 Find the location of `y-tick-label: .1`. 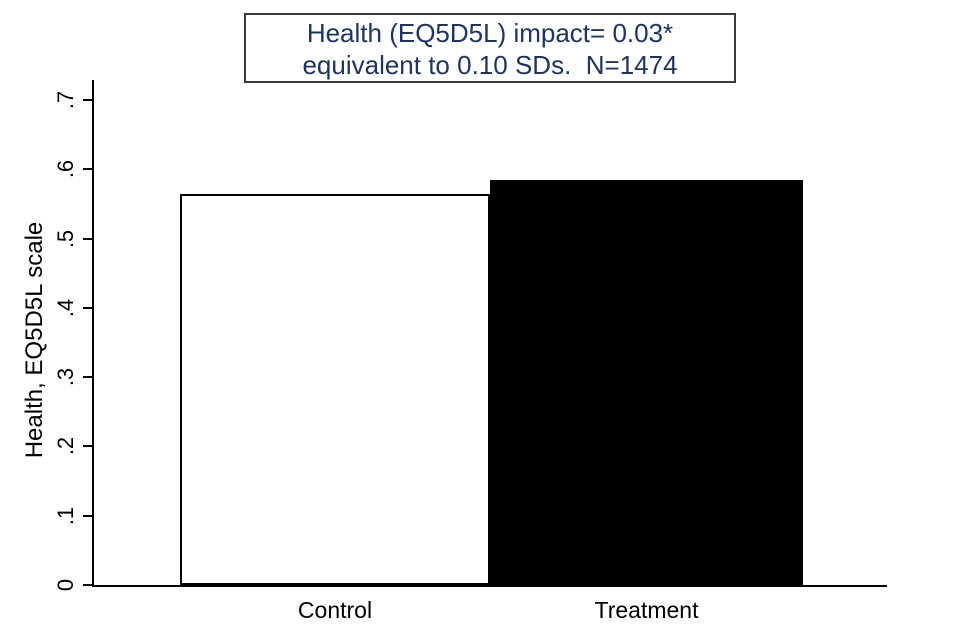

y-tick-label: .1 is located at coordinates (65, 515).